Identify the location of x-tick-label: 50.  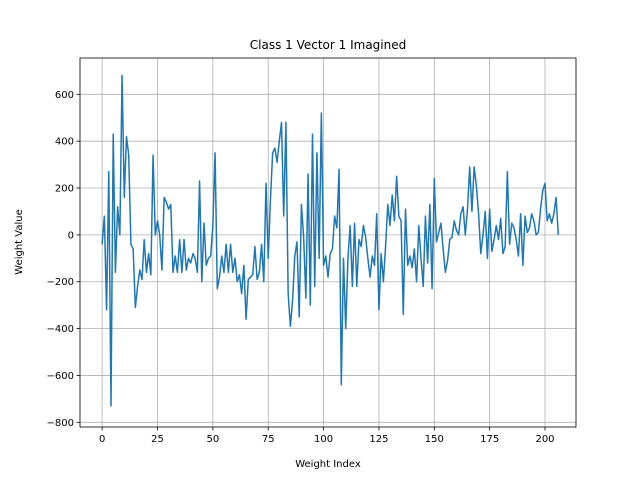
(212, 439).